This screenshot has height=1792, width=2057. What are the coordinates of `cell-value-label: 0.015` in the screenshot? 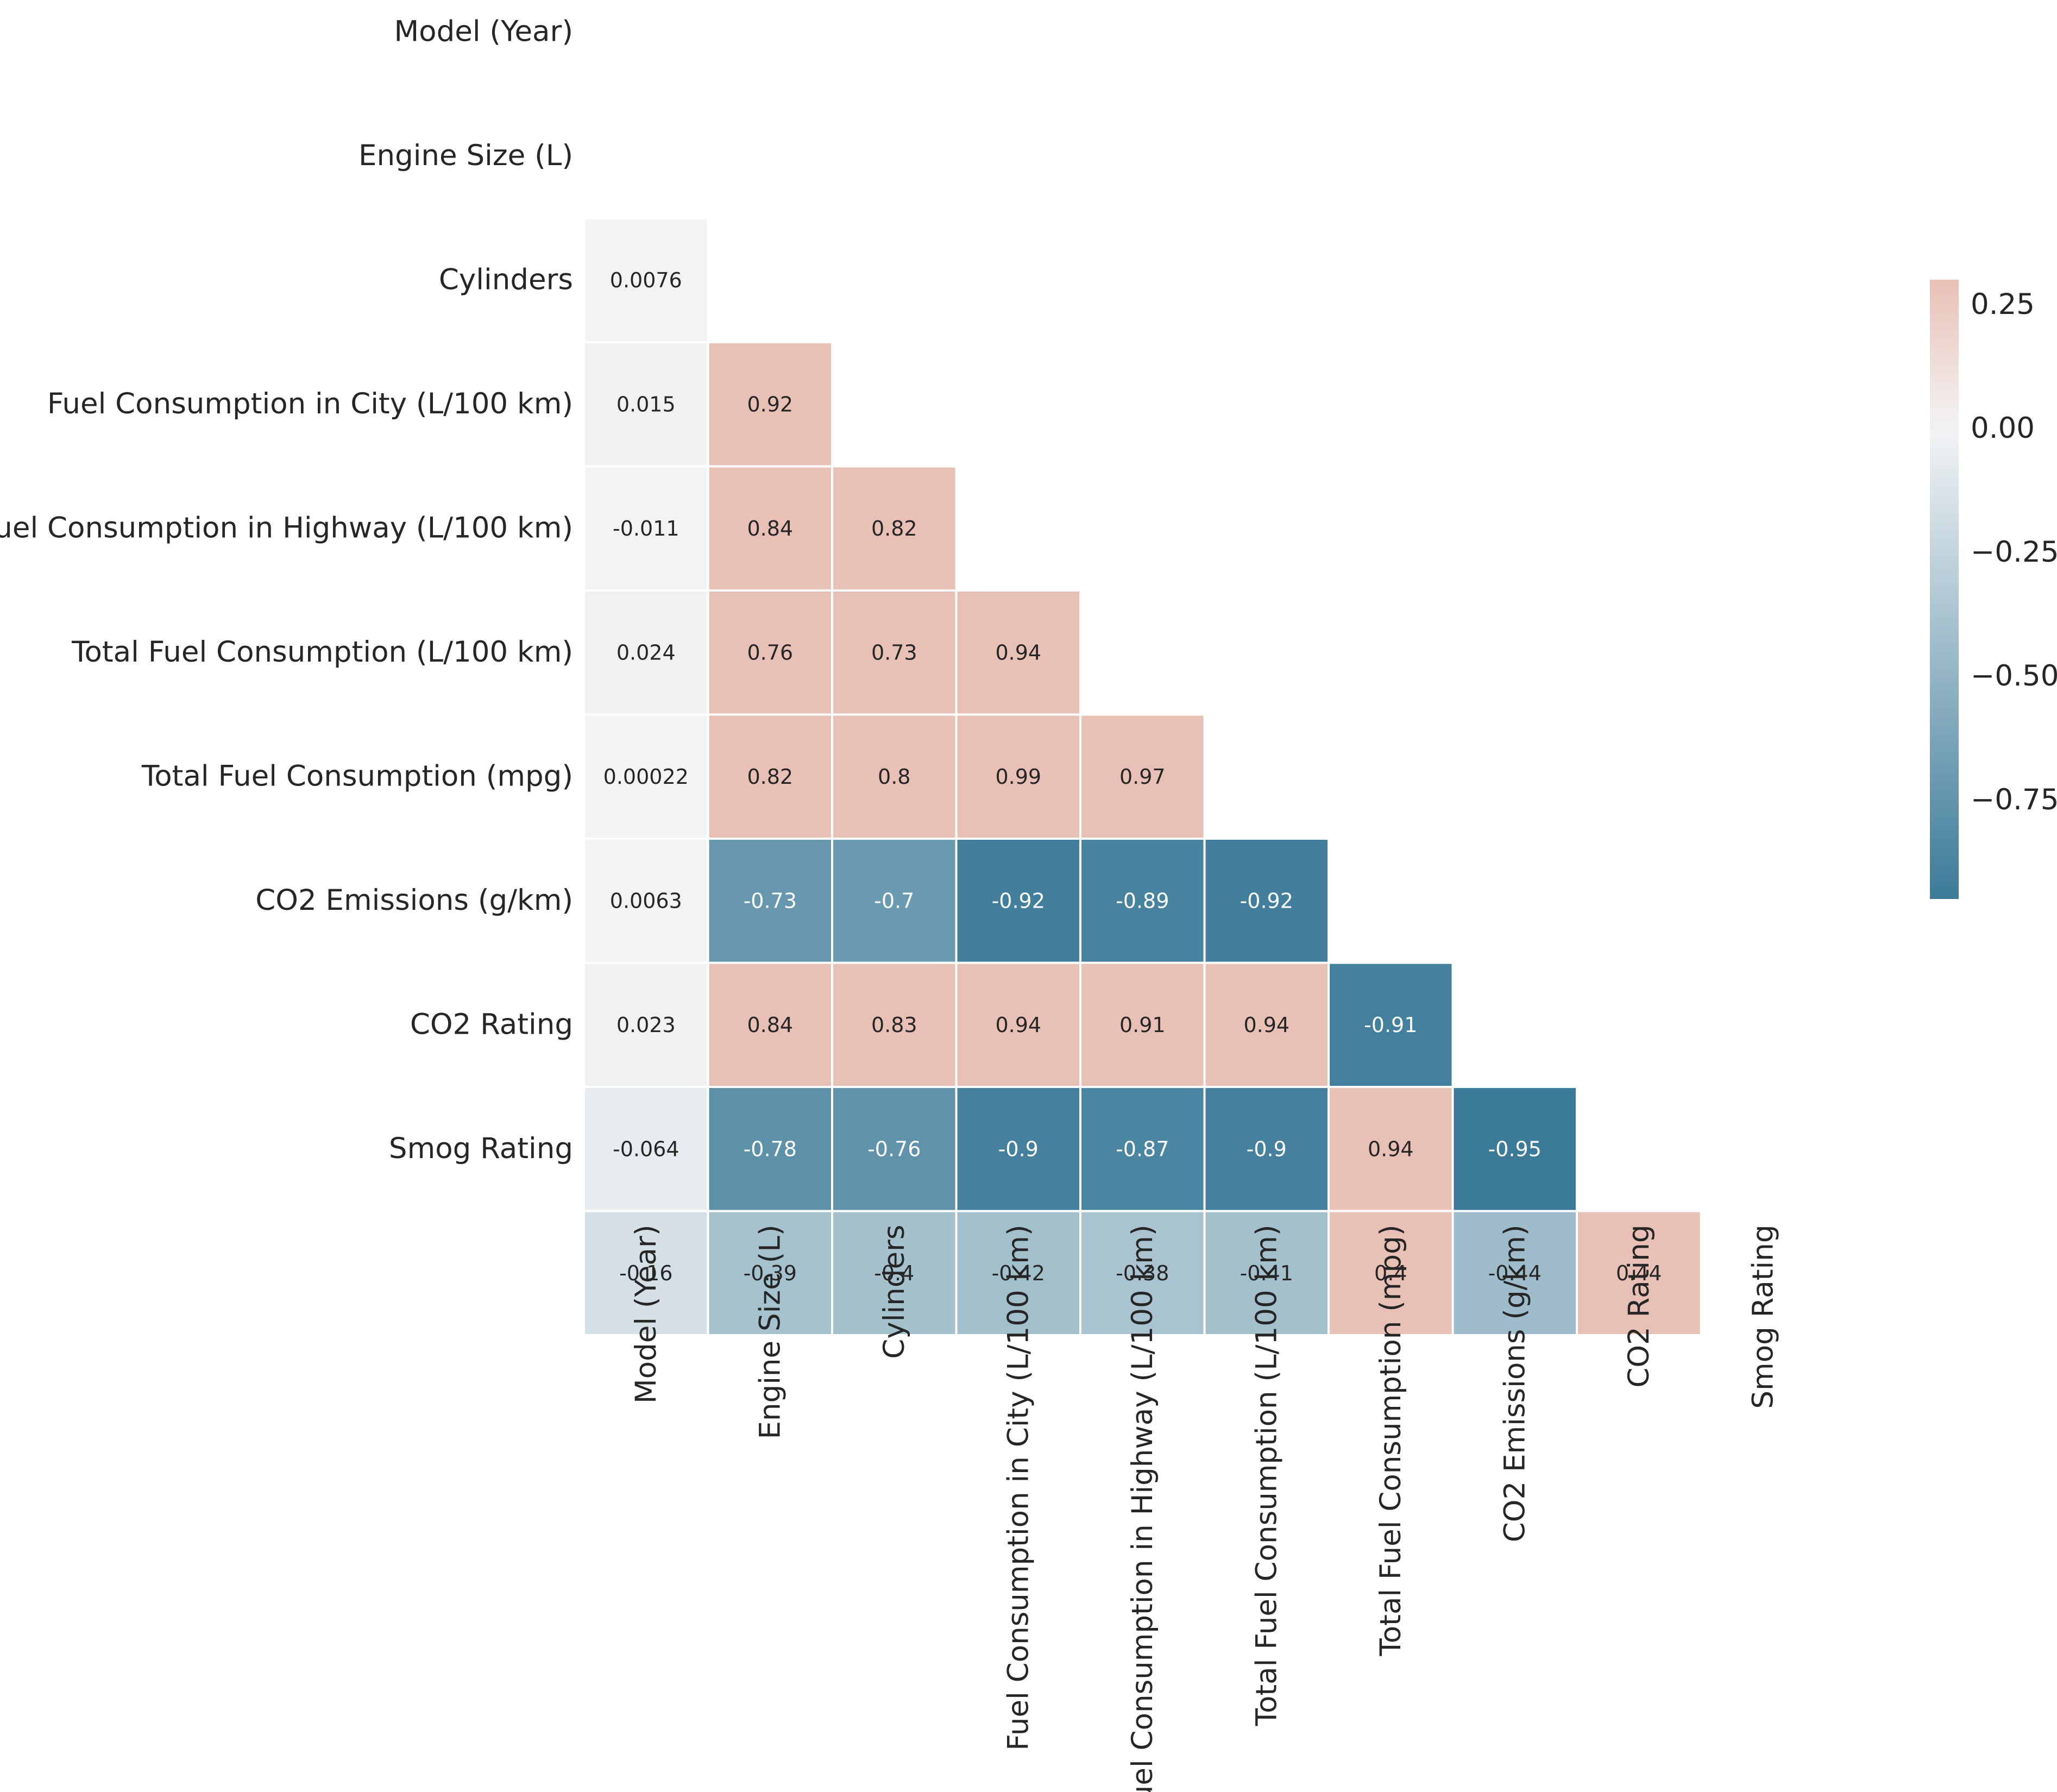 It's located at (647, 404).